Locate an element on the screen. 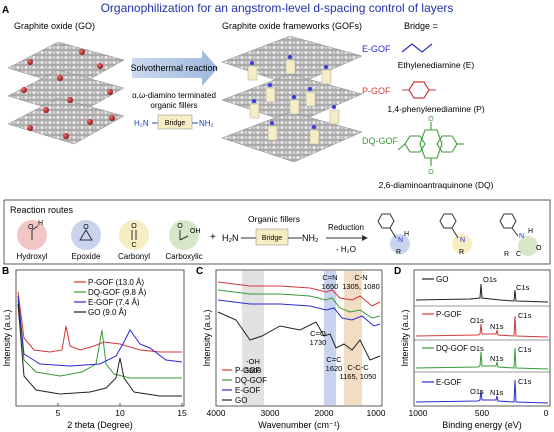 This screenshot has height=432, width=554. xrd-trace-egof is located at coordinates (100, 331).